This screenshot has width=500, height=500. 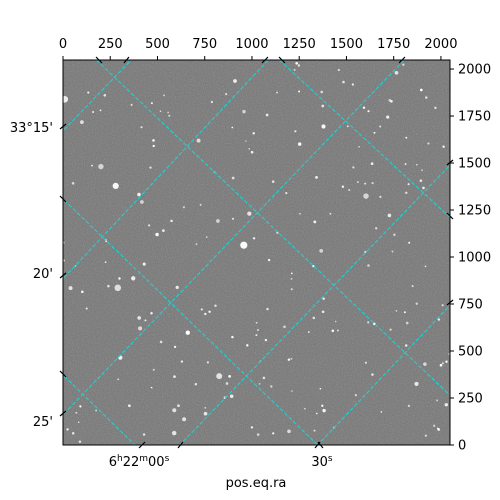 What do you see at coordinates (256, 483) in the screenshot?
I see `x-axis-label: pos.eq.ra` at bounding box center [256, 483].